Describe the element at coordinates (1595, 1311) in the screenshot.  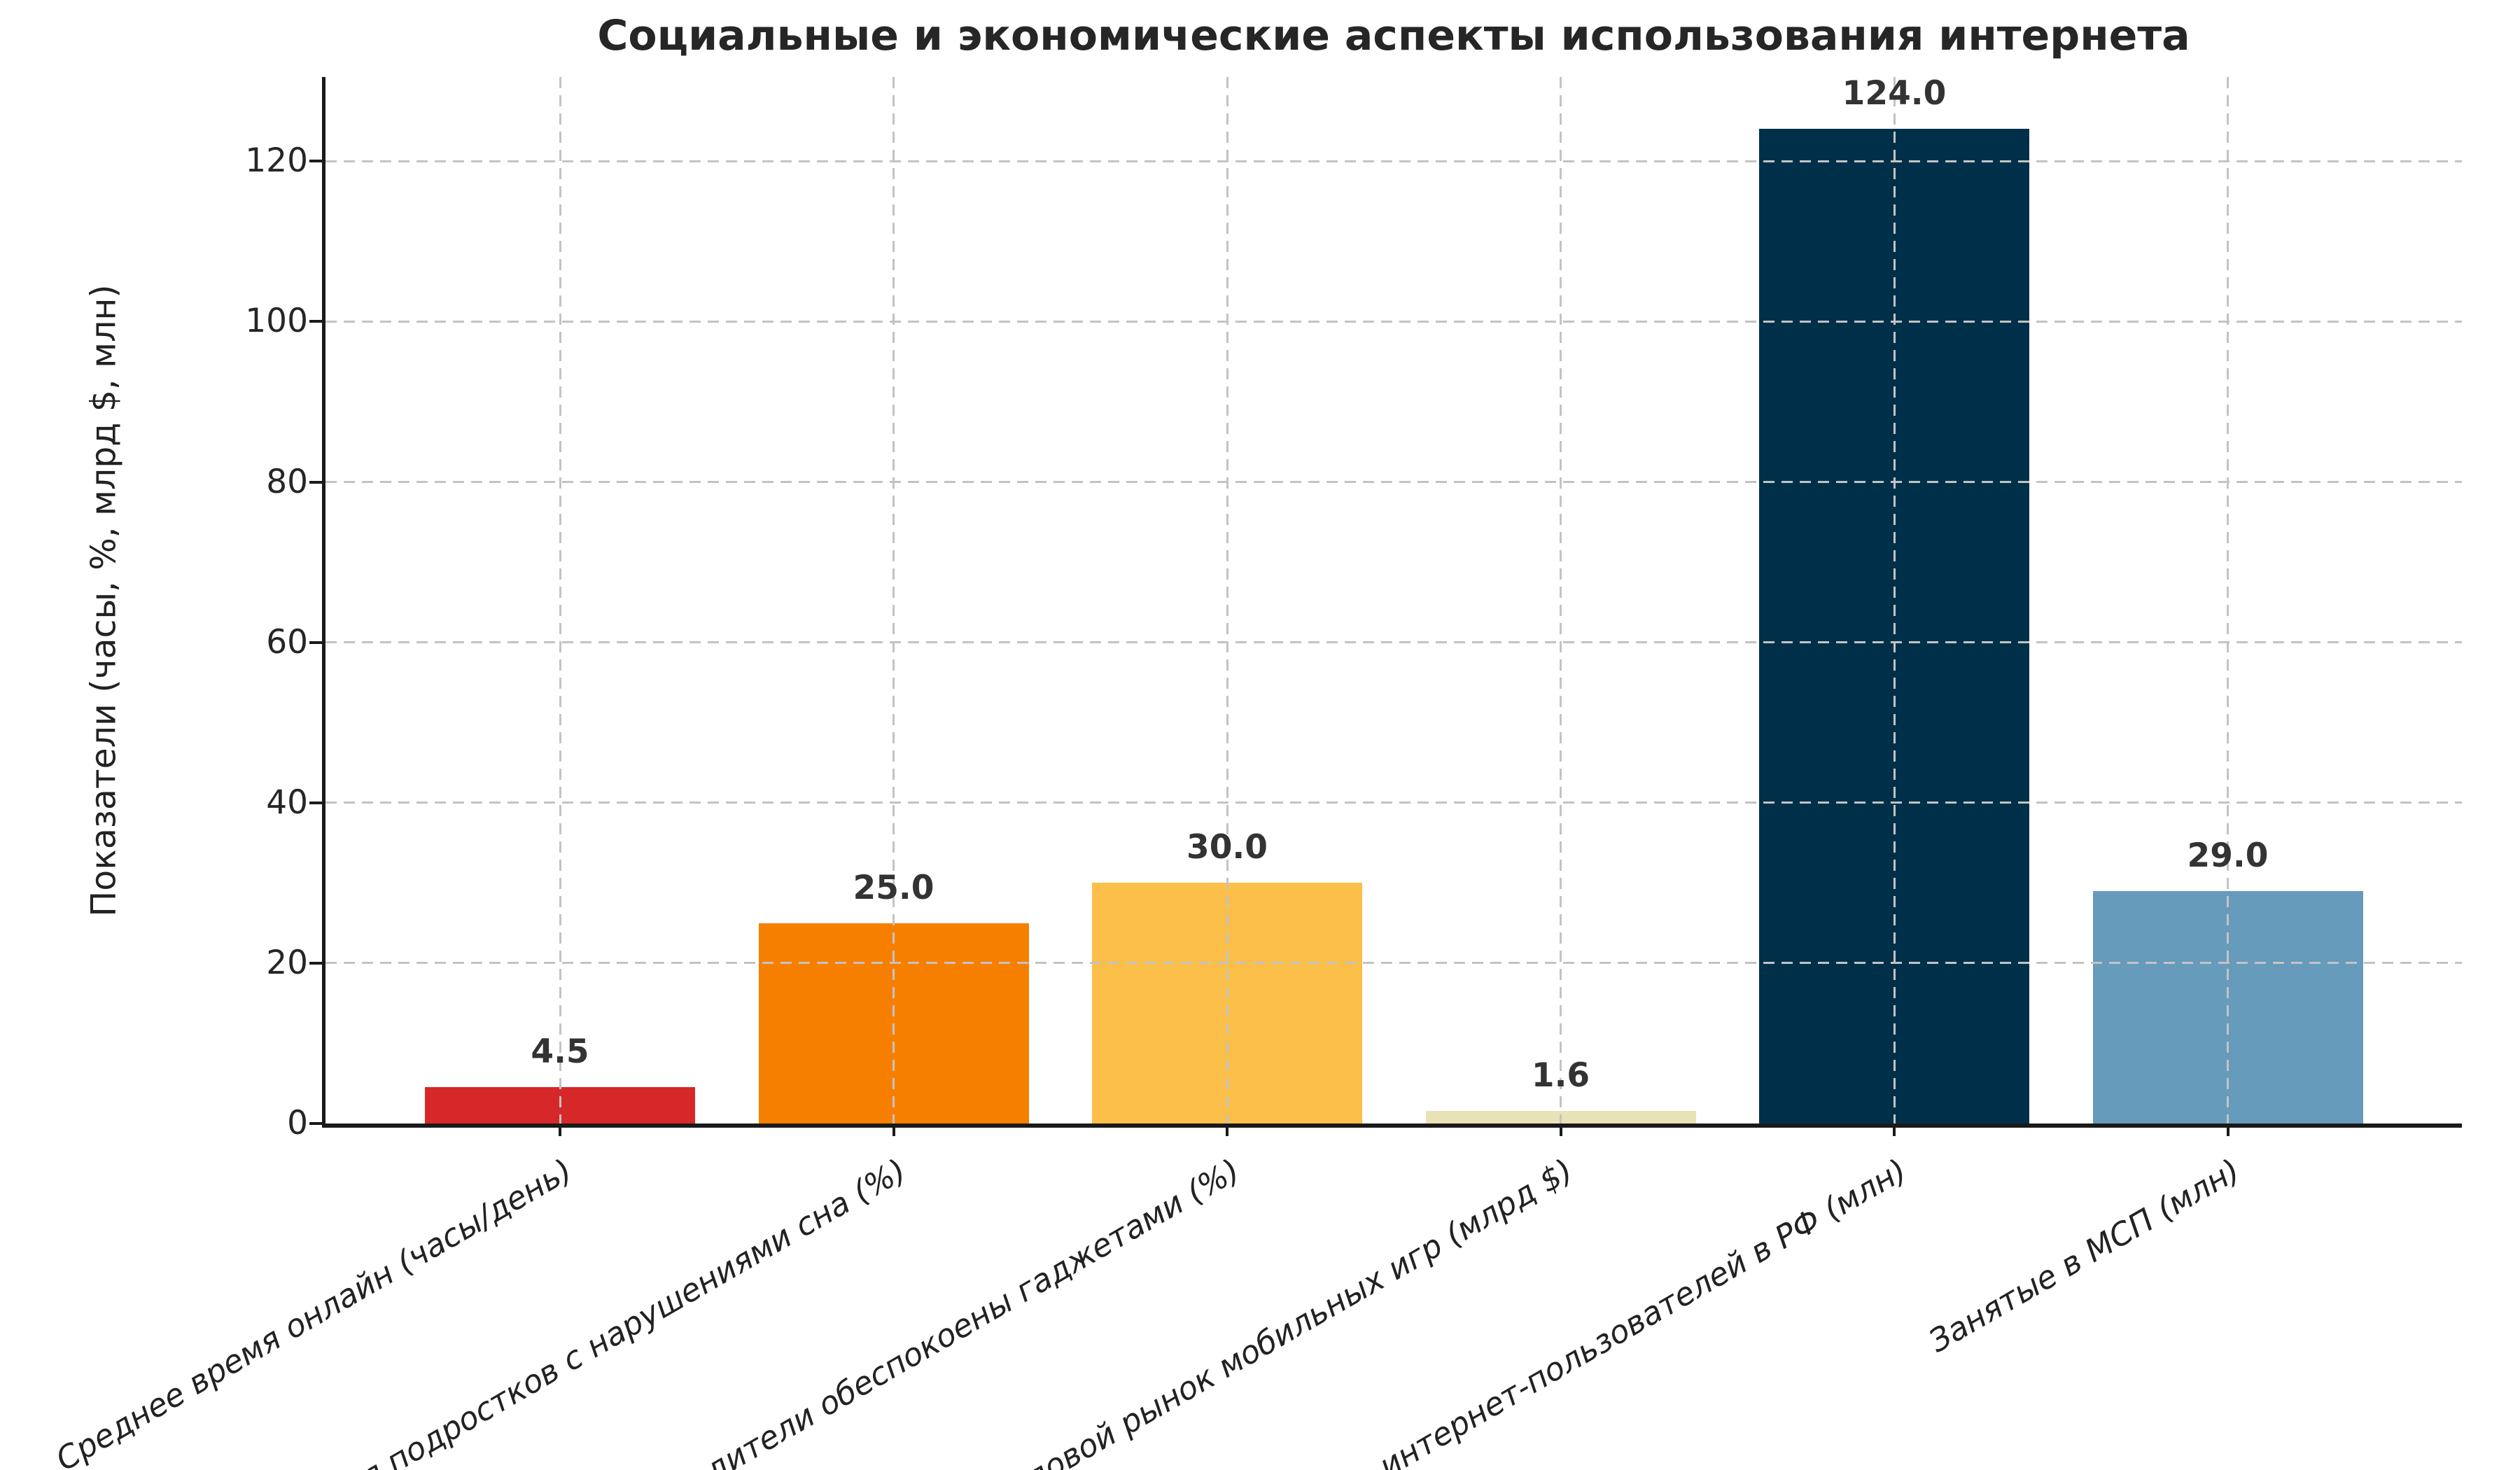
I see `x-tick-label: Число интернет-пользователей в РФ (млн)` at that location.